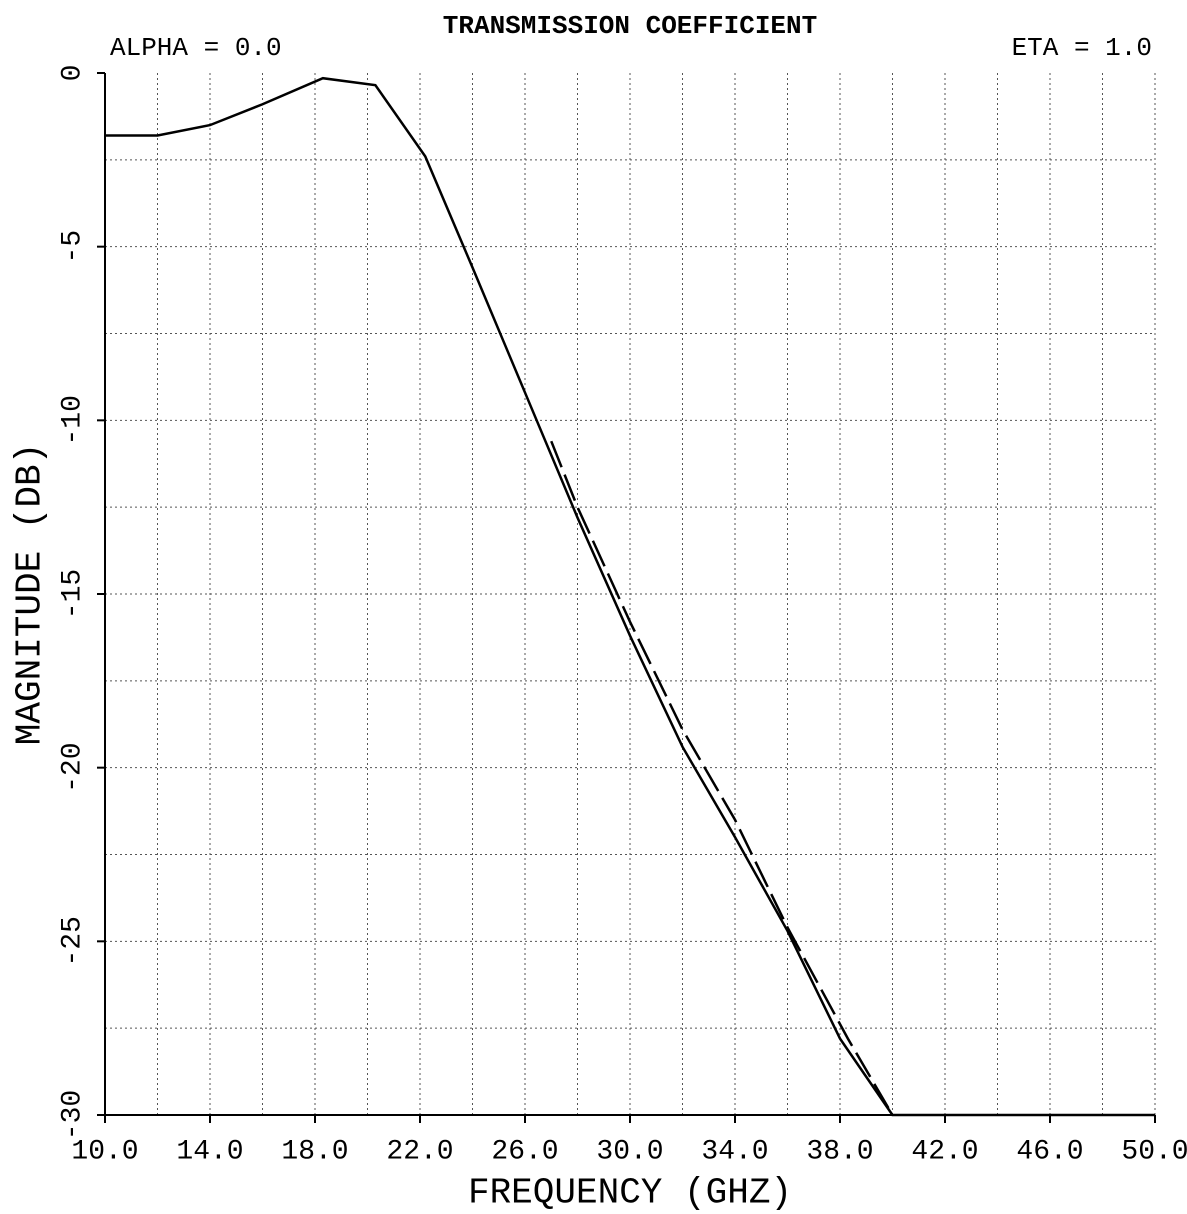  I want to click on annotation: ETA = 1.0, so click(1082, 48).